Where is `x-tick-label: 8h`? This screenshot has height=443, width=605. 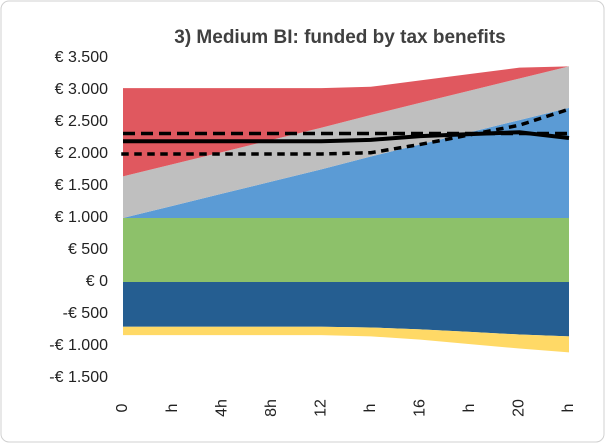 x-tick-label: 8h is located at coordinates (271, 408).